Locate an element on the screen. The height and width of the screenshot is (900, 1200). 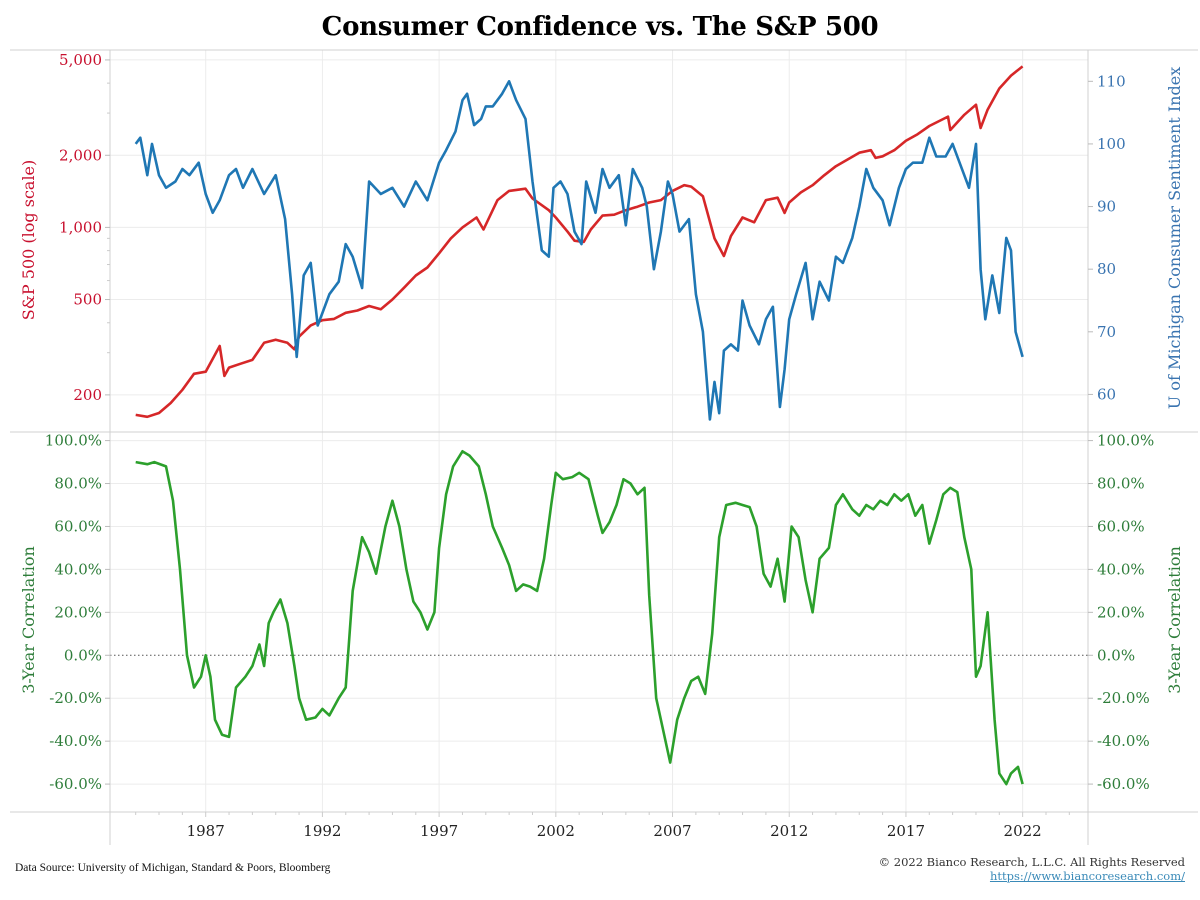
correlation-tick-label-left: 20.0% is located at coordinates (78, 612).